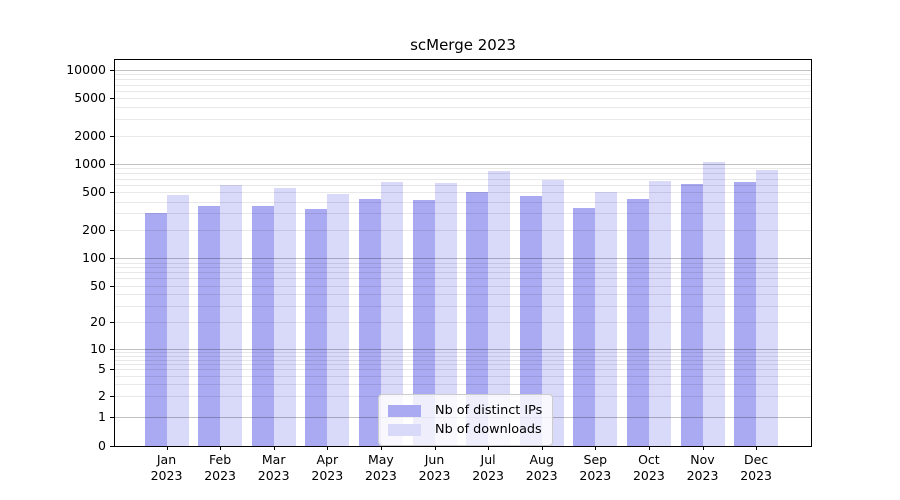 The image size is (900, 500). I want to click on y-tick-label-10: 10, so click(98, 348).